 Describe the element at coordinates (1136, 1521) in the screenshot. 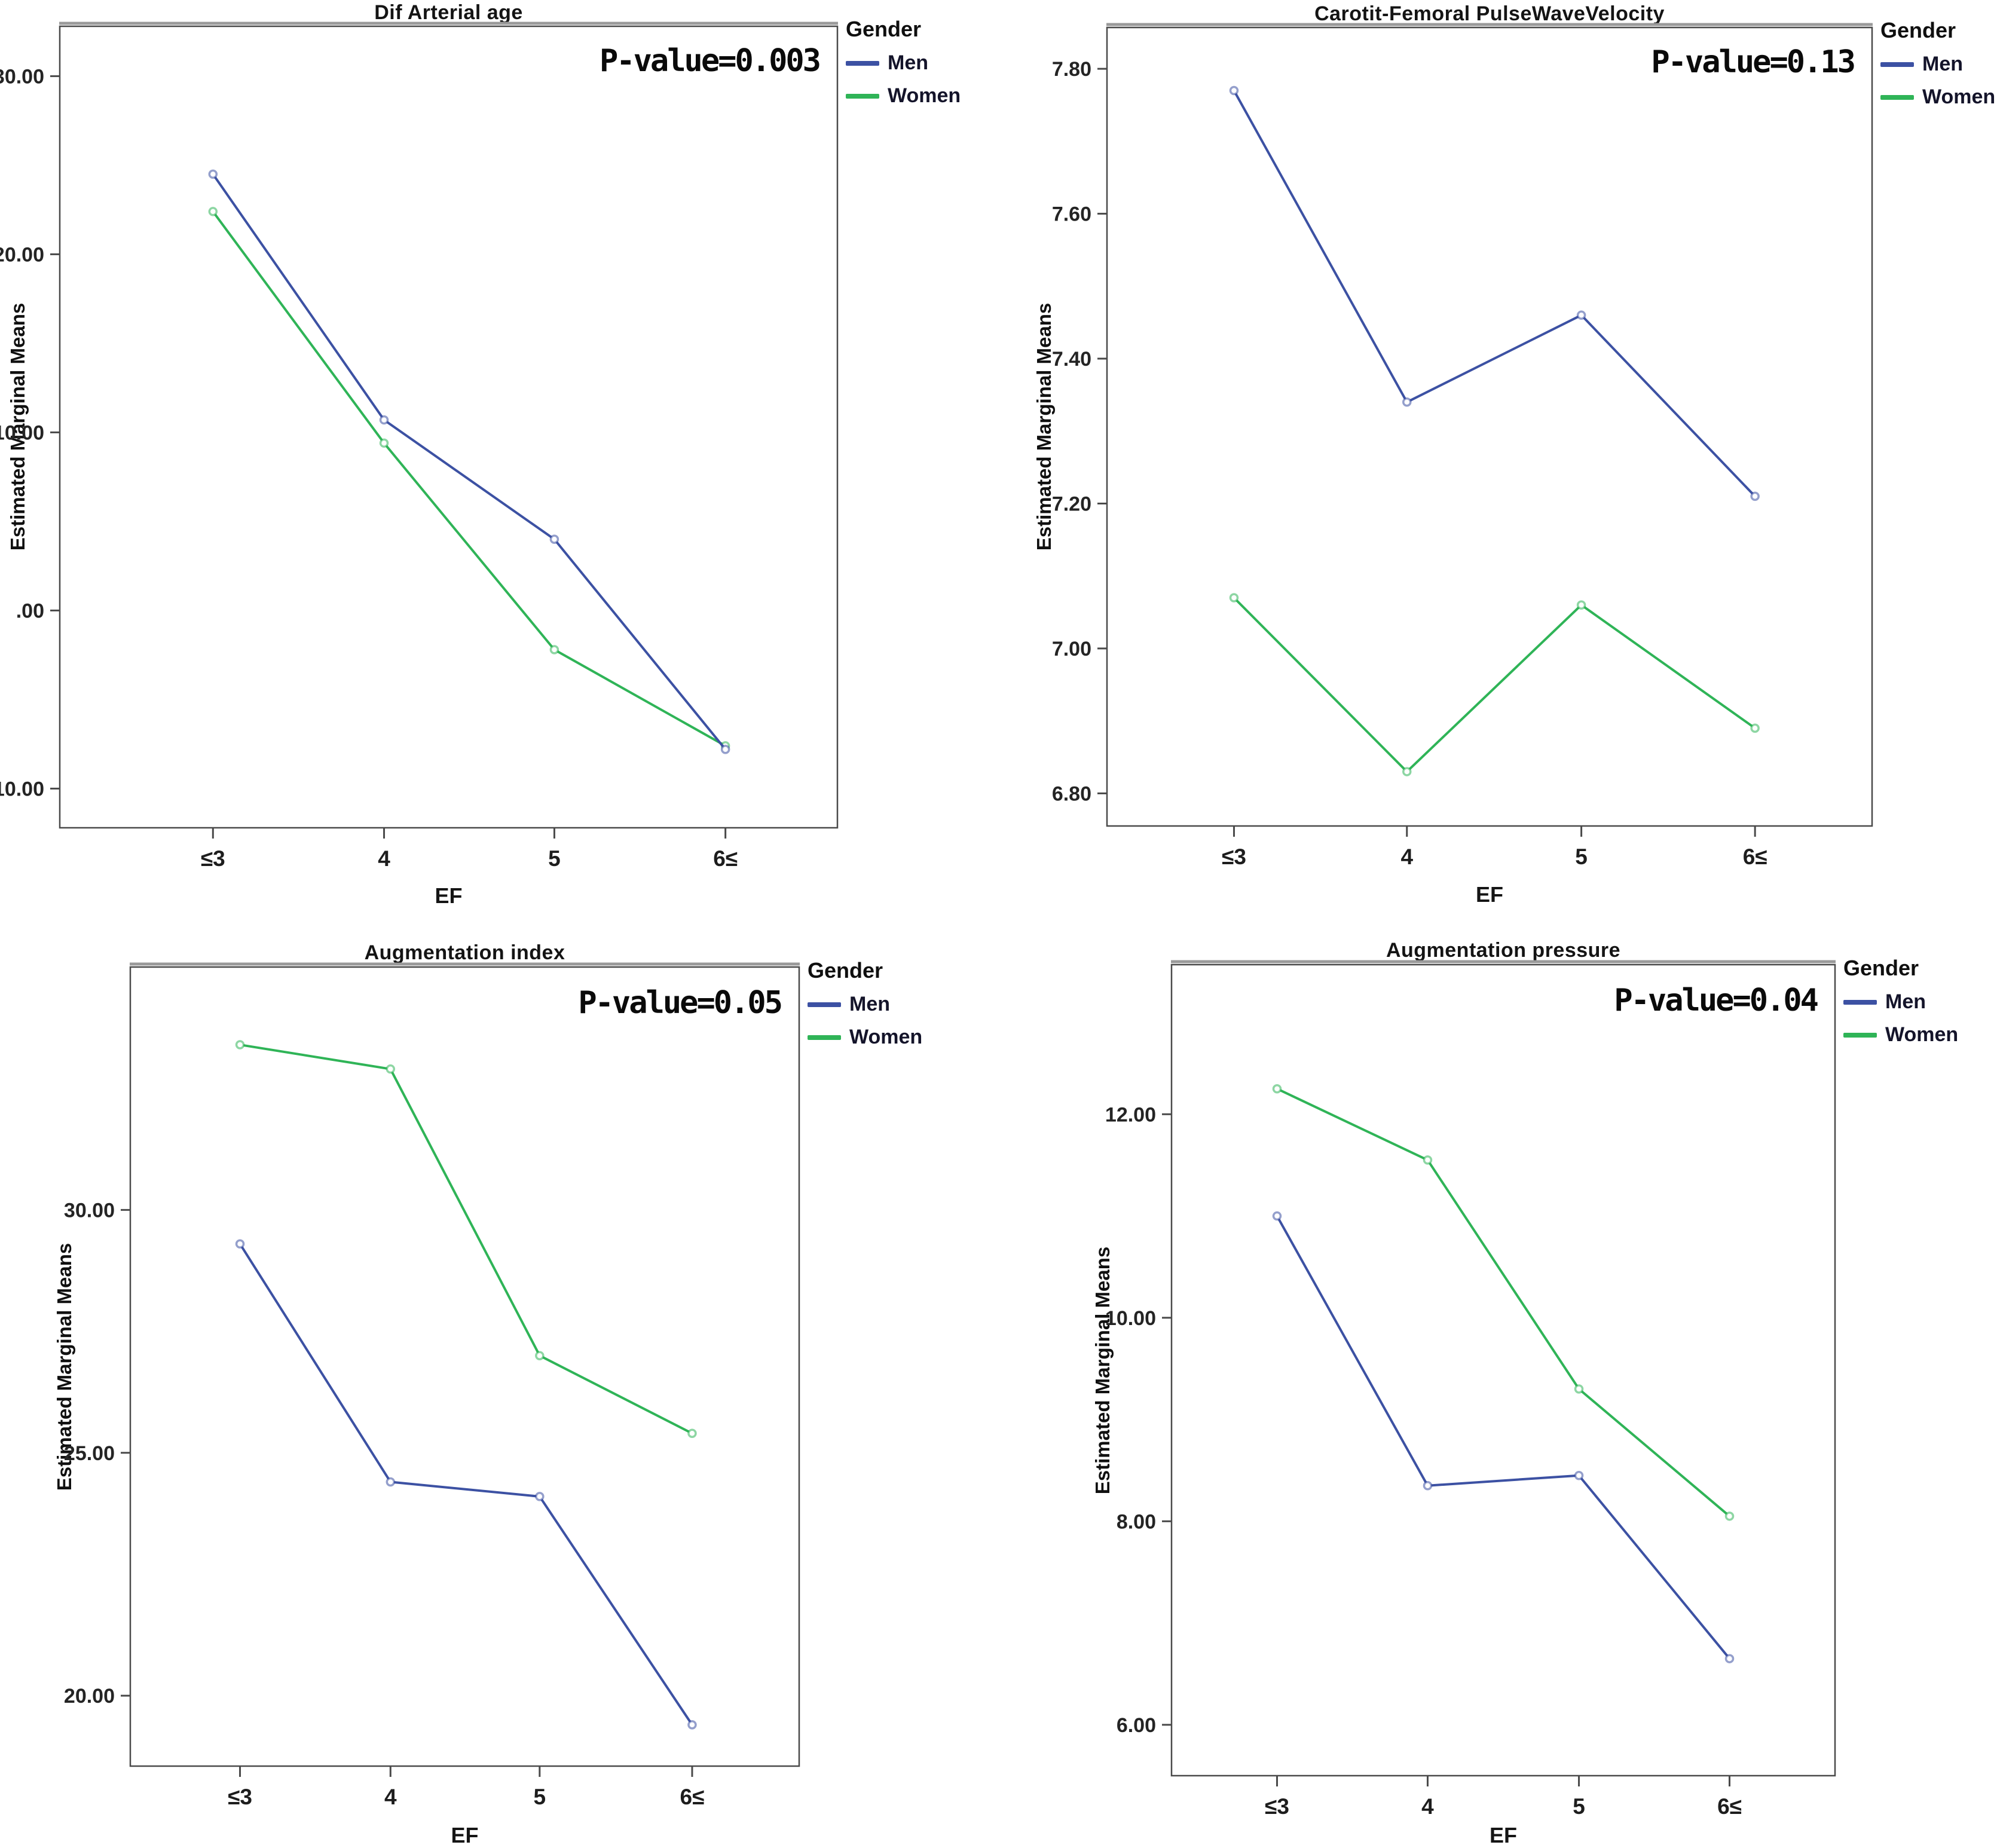

I see `y-tick-label: 8.00` at that location.